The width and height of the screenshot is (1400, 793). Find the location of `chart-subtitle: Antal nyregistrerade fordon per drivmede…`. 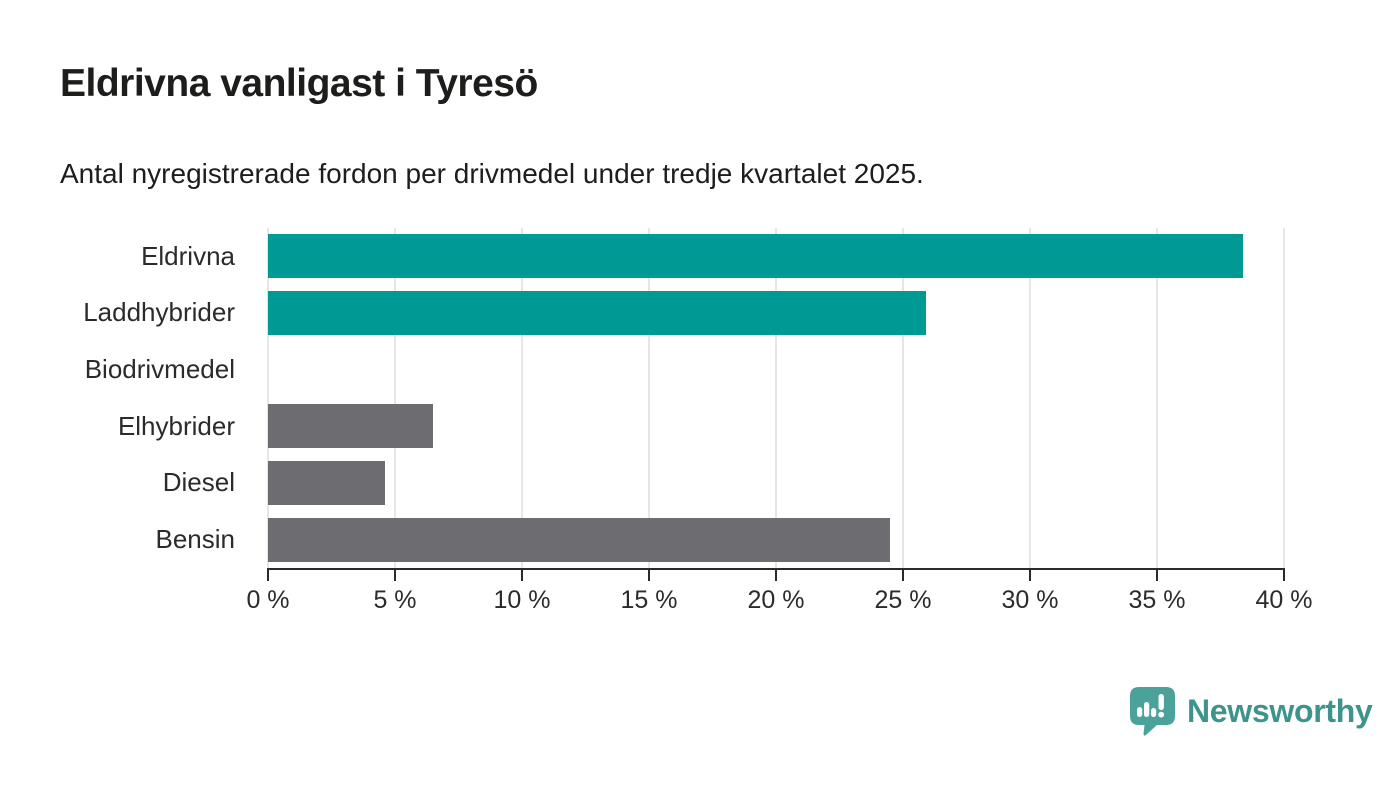

chart-subtitle: Antal nyregistrerade fordon per drivmede… is located at coordinates (492, 173).